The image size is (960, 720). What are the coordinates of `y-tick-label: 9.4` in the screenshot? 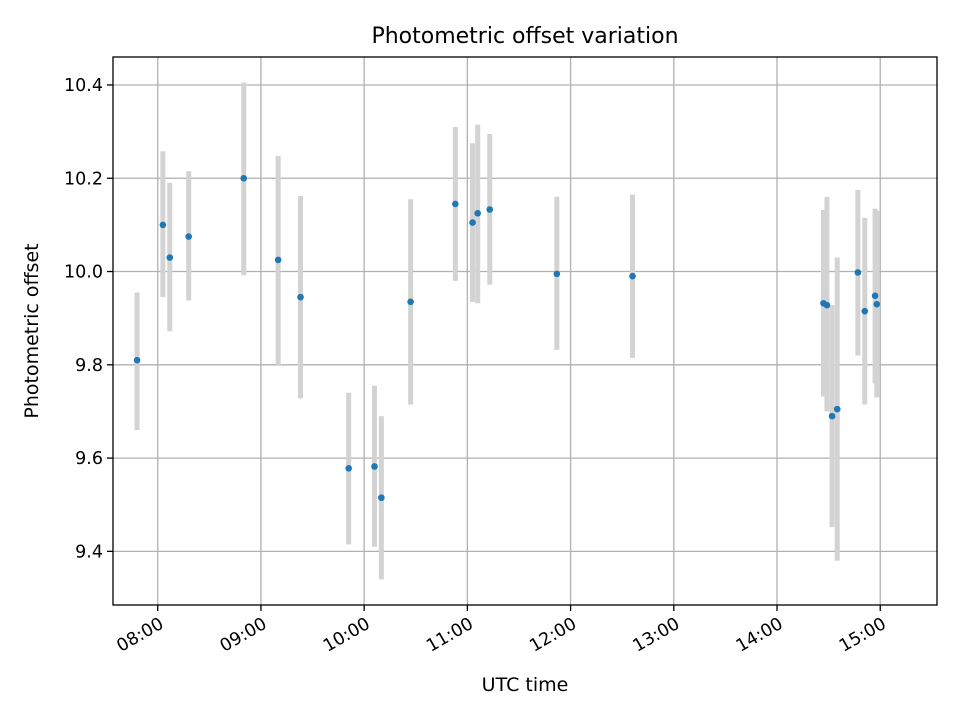 It's located at (89, 552).